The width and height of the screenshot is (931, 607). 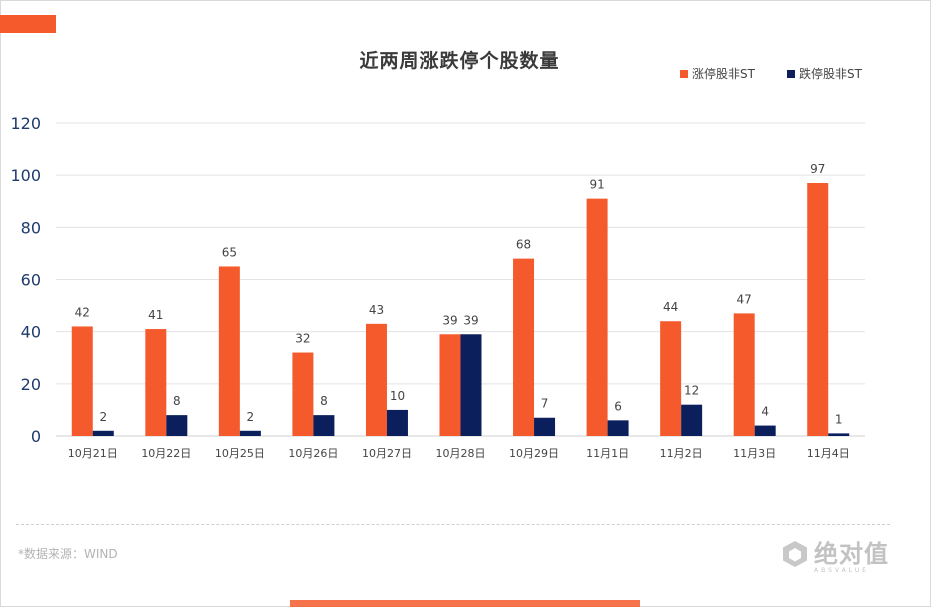 What do you see at coordinates (31, 227) in the screenshot?
I see `y-tick-label: 80` at bounding box center [31, 227].